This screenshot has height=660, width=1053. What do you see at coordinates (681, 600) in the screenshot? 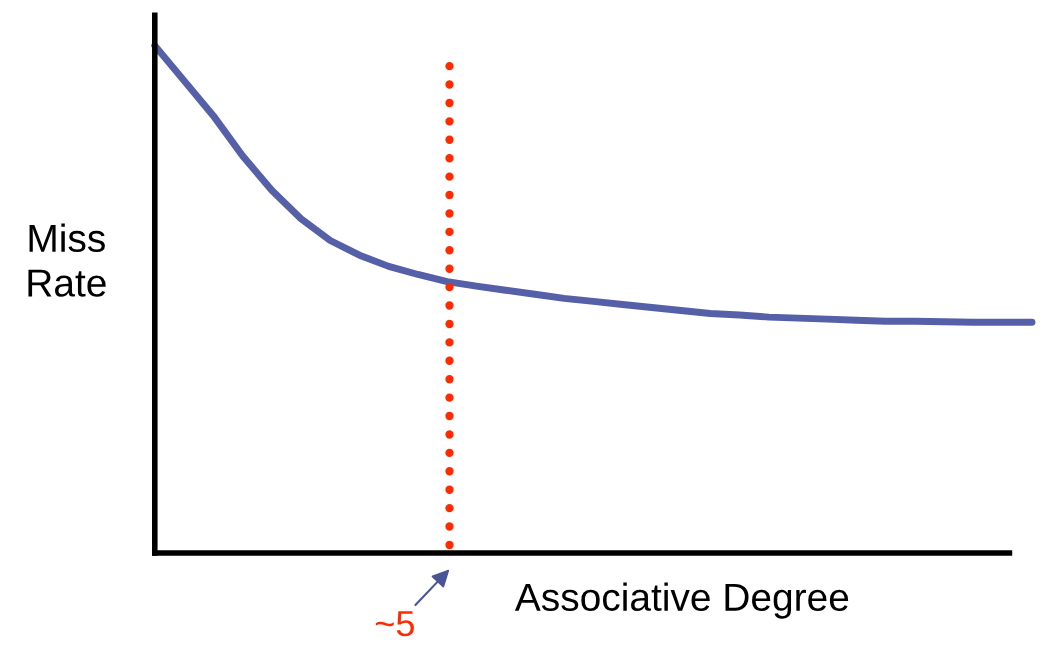
I see `x-axis-title: Associative Degree` at bounding box center [681, 600].